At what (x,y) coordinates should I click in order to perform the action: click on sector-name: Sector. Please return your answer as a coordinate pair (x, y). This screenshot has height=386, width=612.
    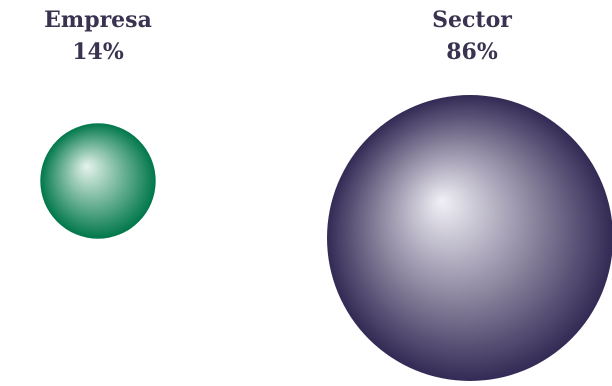
    Looking at the image, I should click on (472, 20).